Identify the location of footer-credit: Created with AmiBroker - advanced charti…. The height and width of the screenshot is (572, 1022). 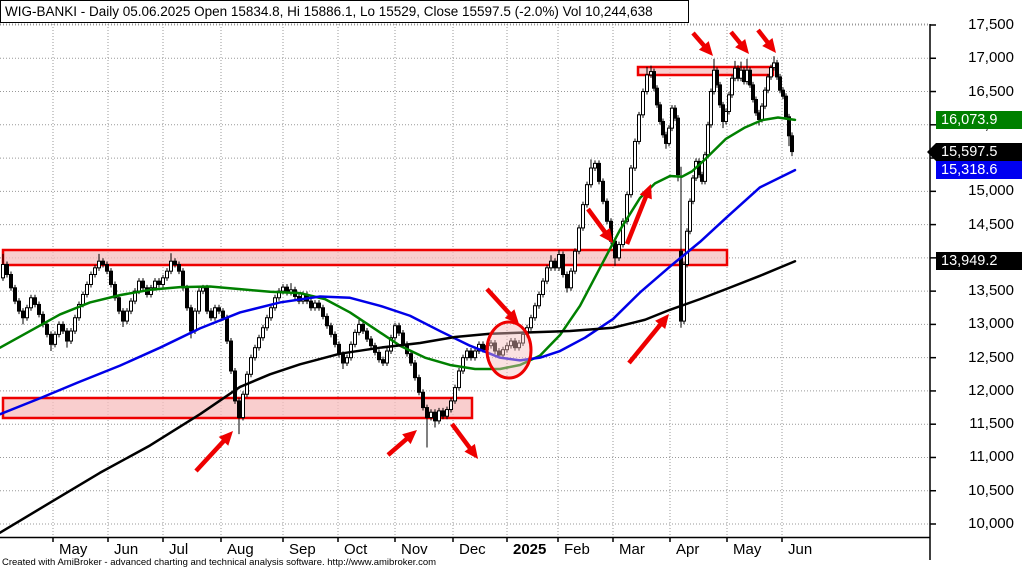
(219, 562).